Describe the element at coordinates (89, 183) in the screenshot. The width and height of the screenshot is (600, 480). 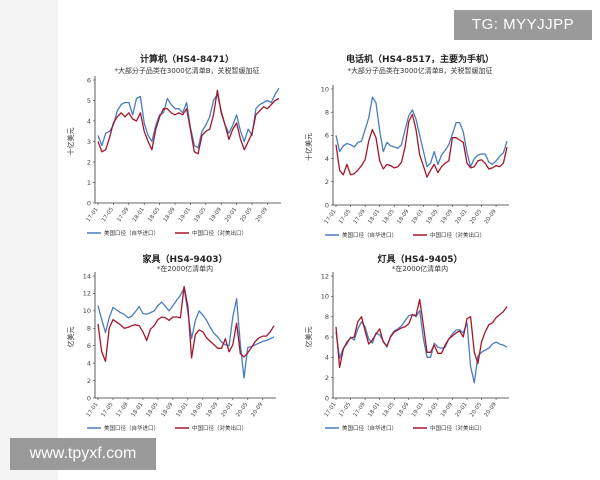
I see `y-tick-label: 1` at that location.